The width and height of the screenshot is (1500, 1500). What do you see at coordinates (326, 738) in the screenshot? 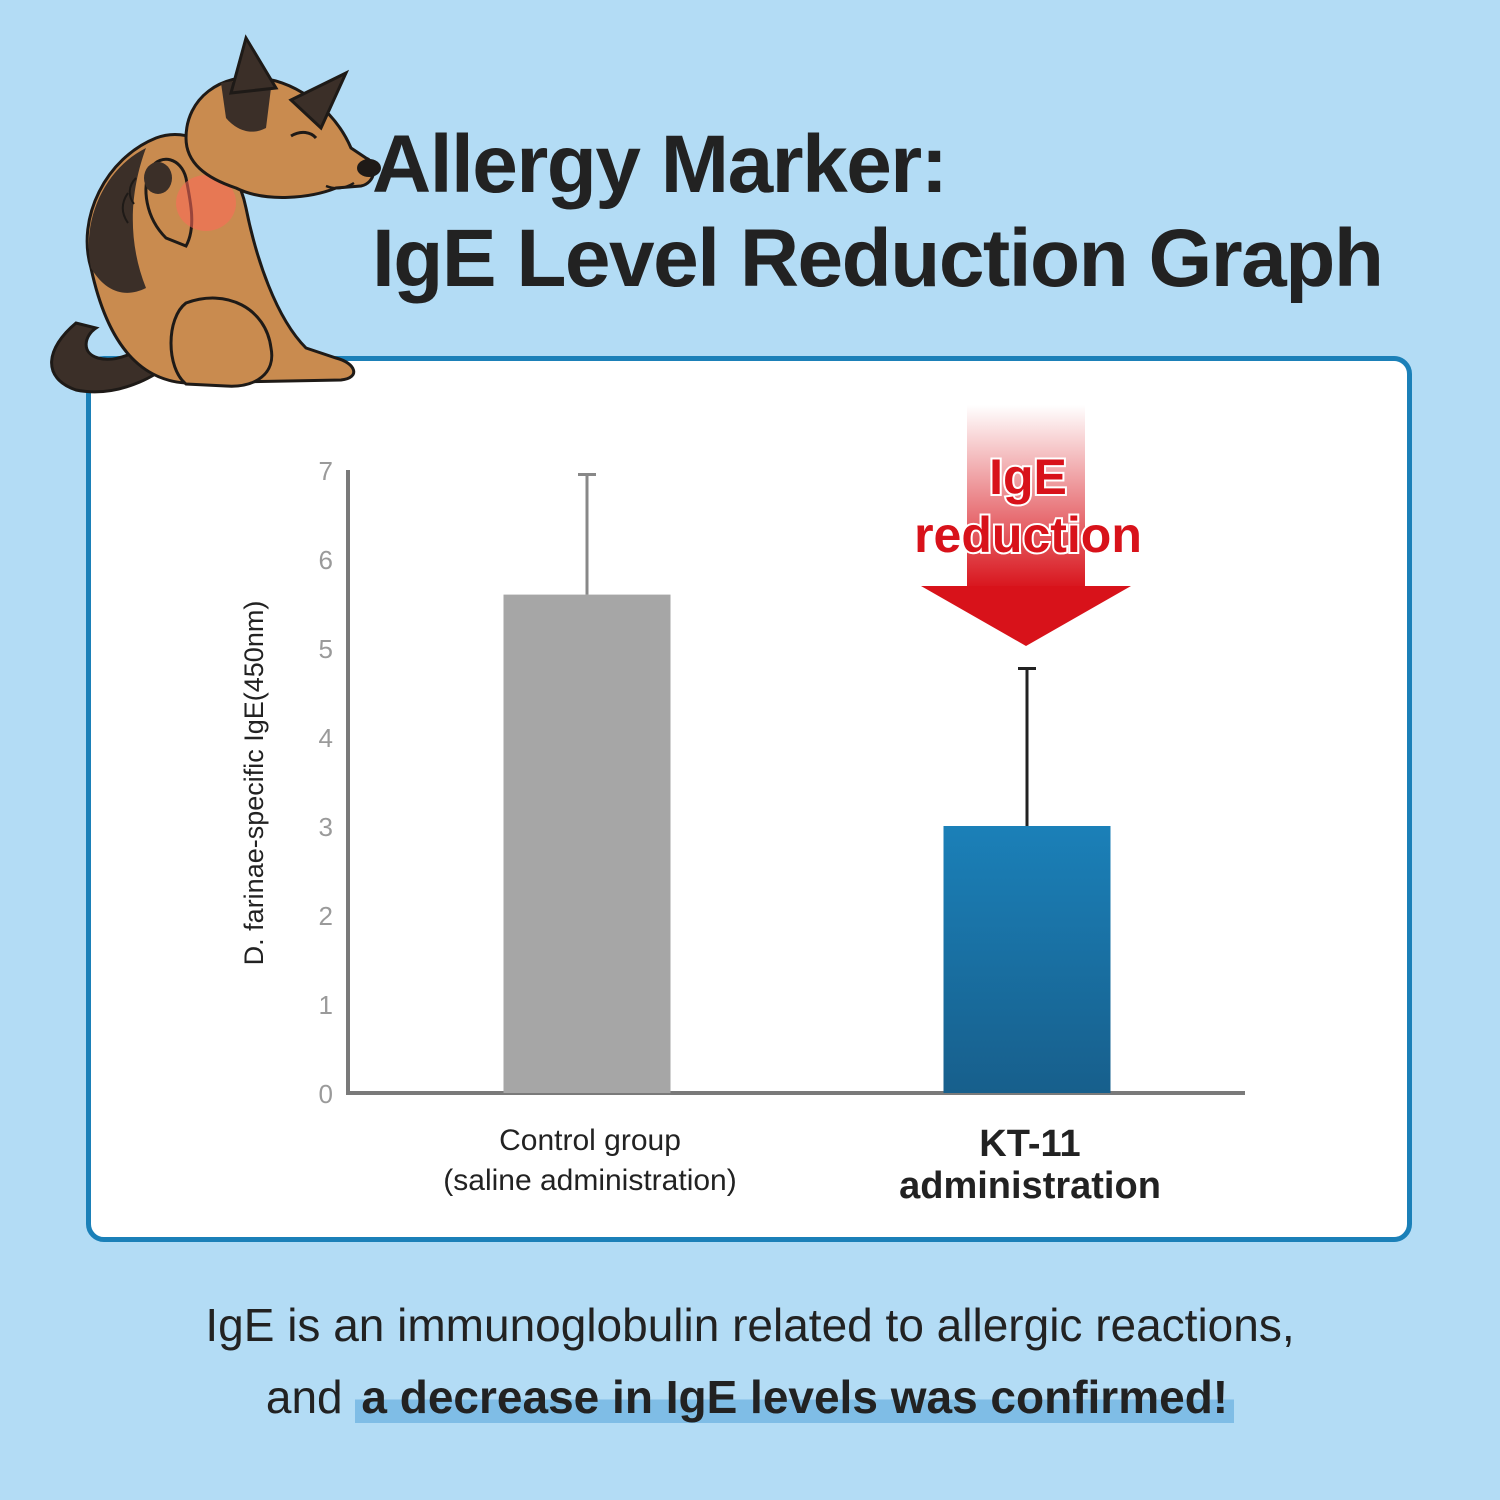
I see `y-tick-label: 4` at bounding box center [326, 738].